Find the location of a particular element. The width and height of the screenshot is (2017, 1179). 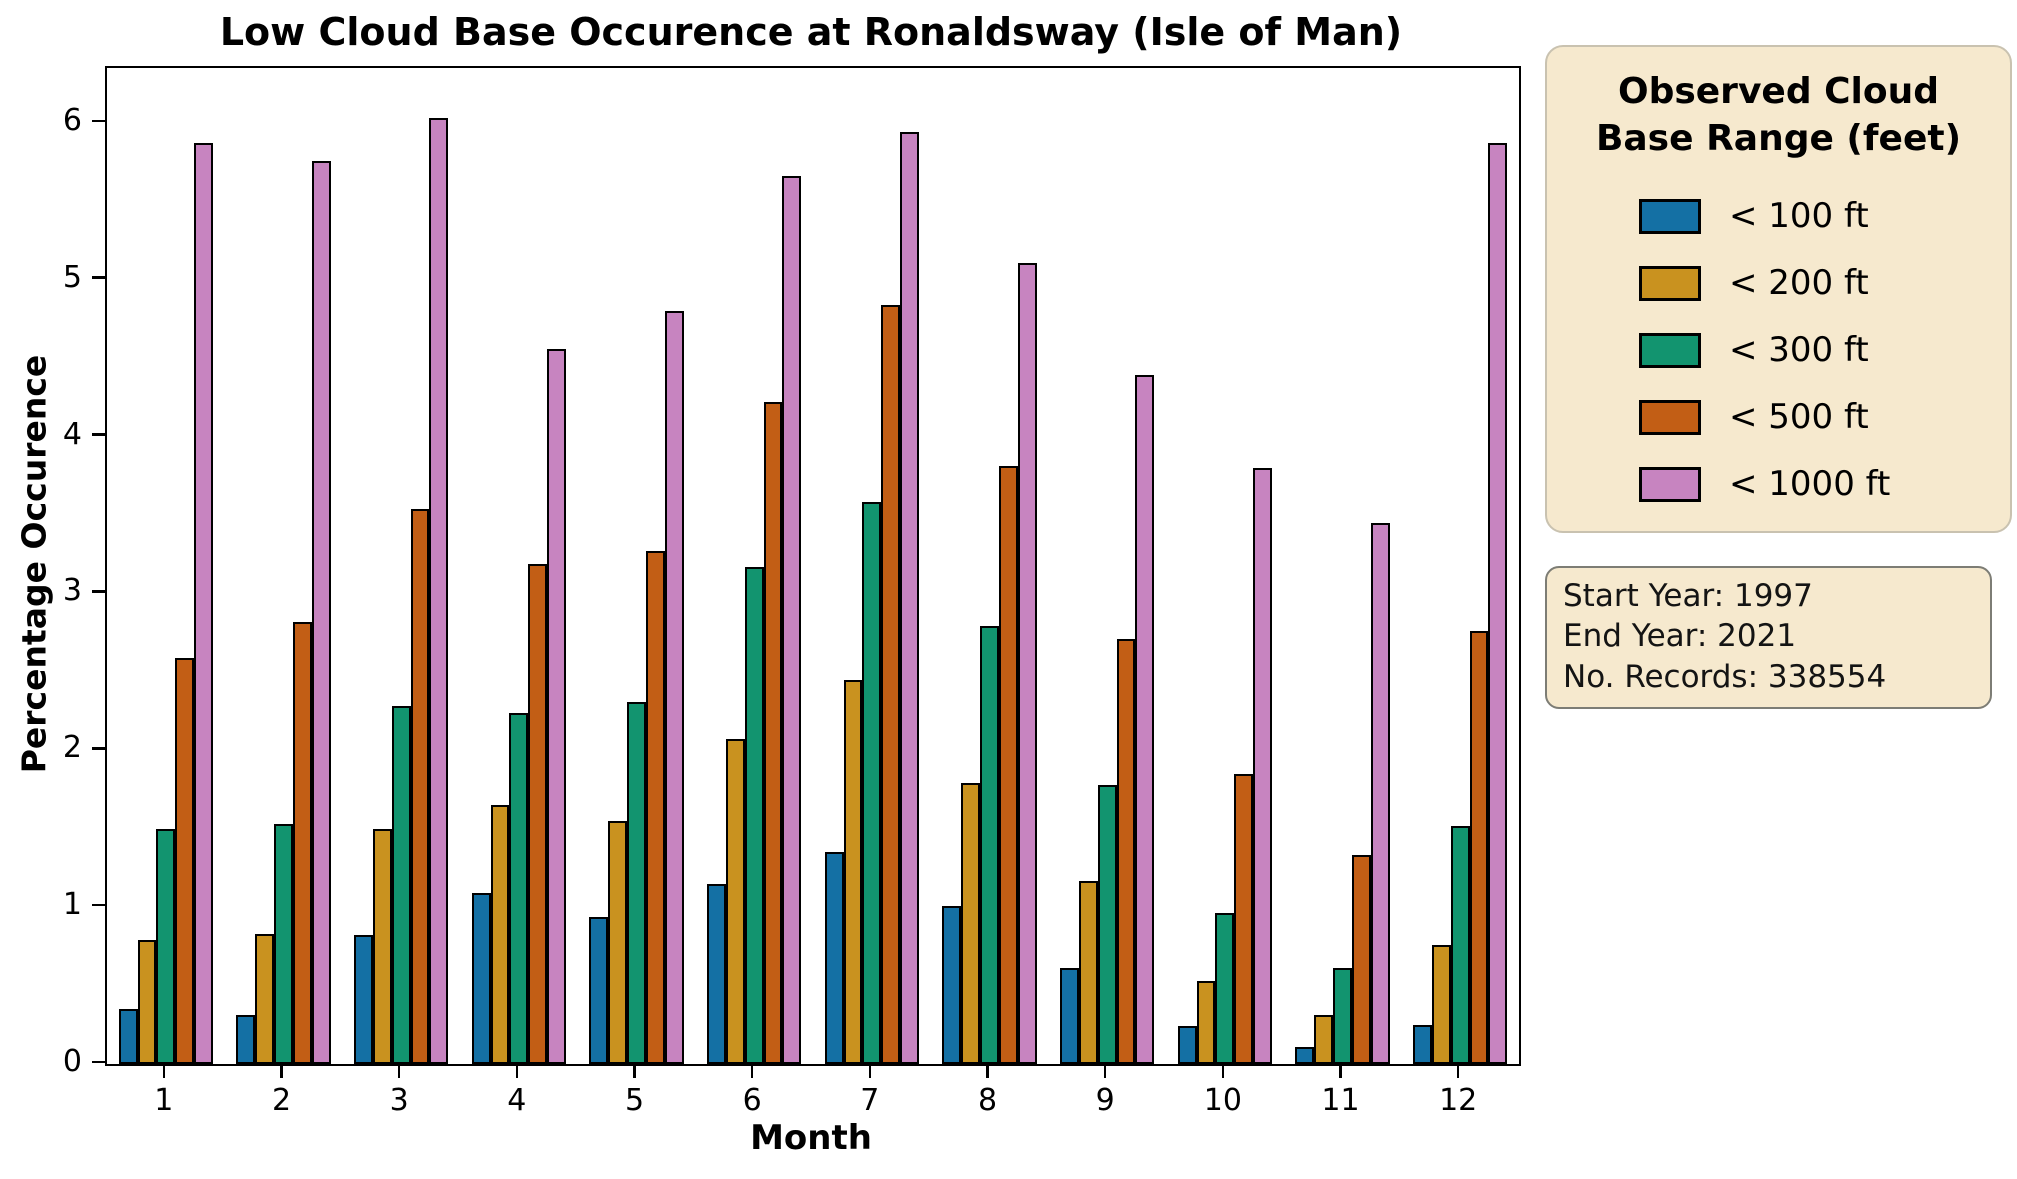

y-tick-label: 4 is located at coordinates (72, 434).